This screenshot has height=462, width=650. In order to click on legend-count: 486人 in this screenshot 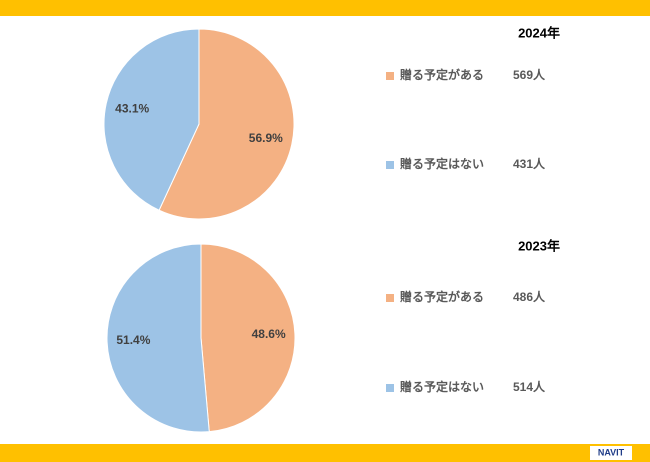, I will do `click(529, 296)`.